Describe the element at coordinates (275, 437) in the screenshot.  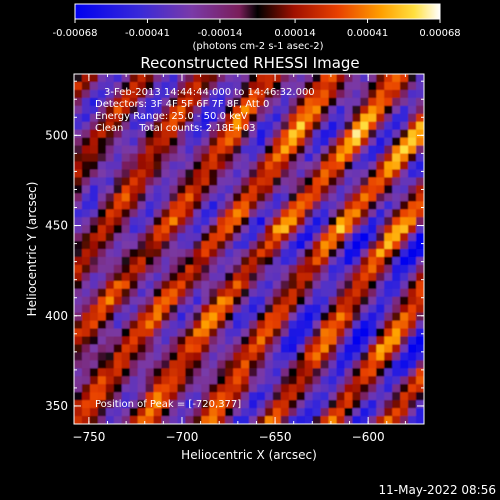
I see `x-tick-label: −650` at that location.